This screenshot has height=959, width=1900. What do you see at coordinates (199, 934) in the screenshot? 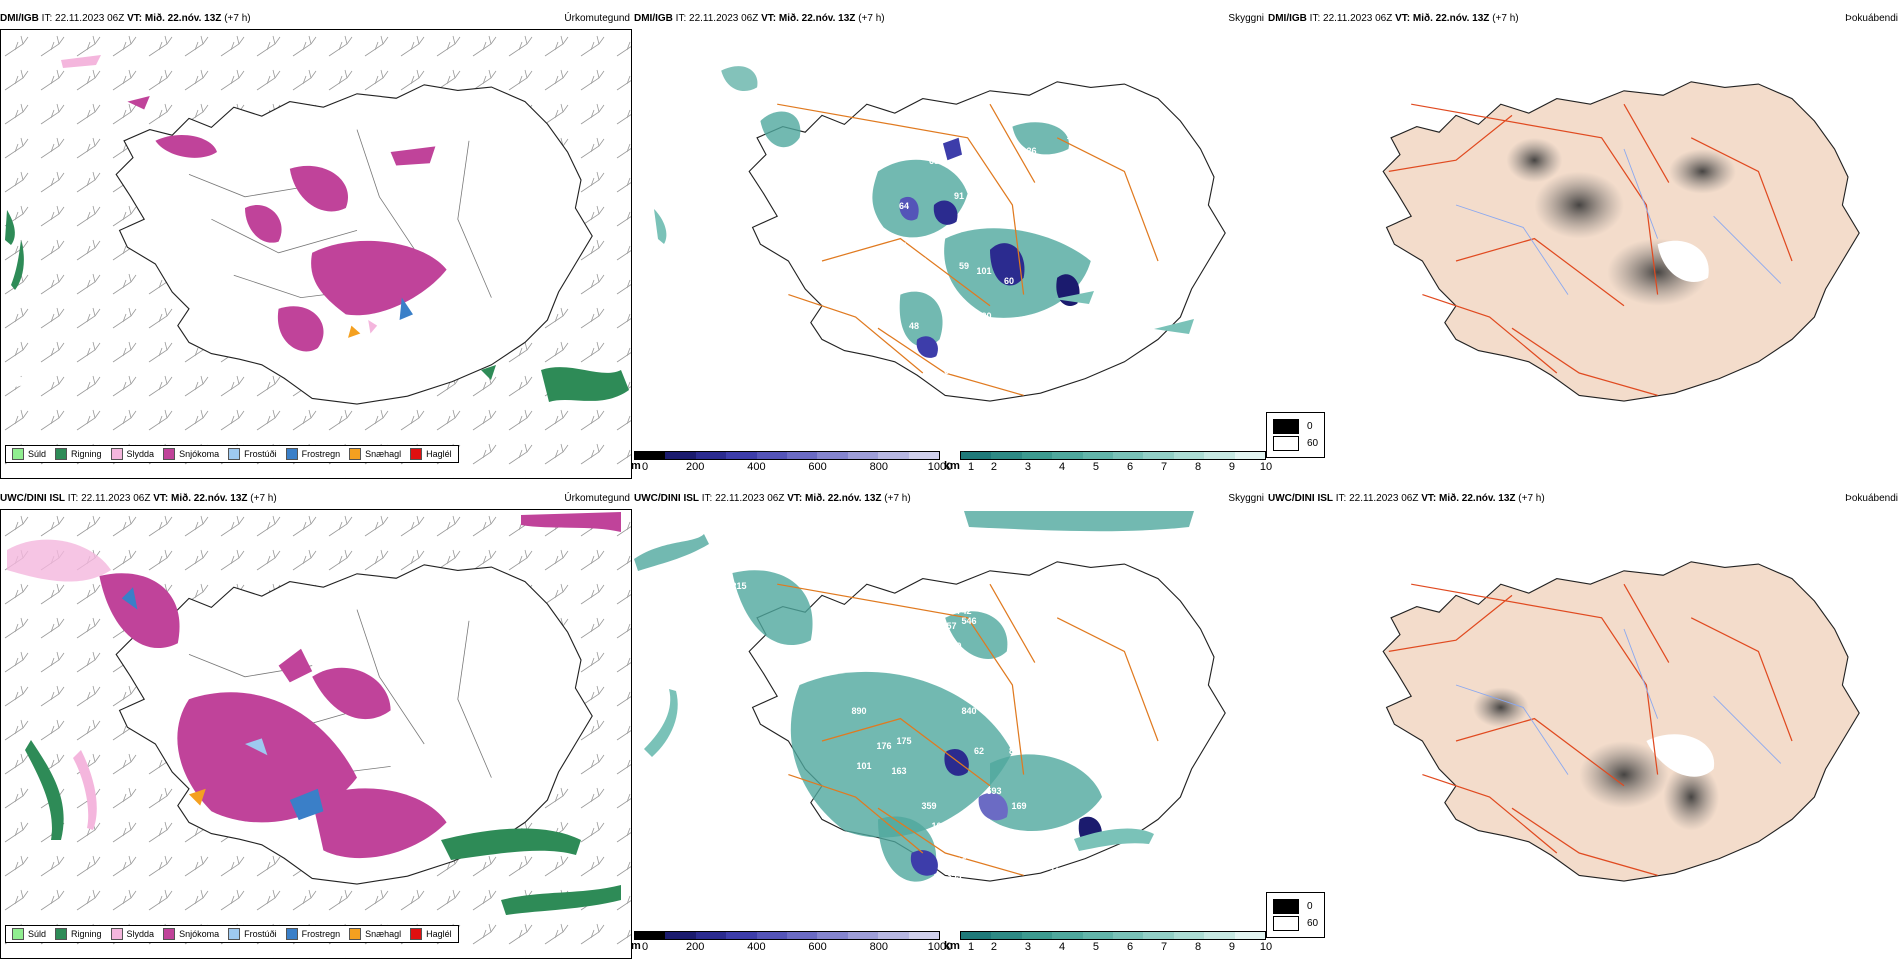
I see `legend-label: Snjókoma` at bounding box center [199, 934].